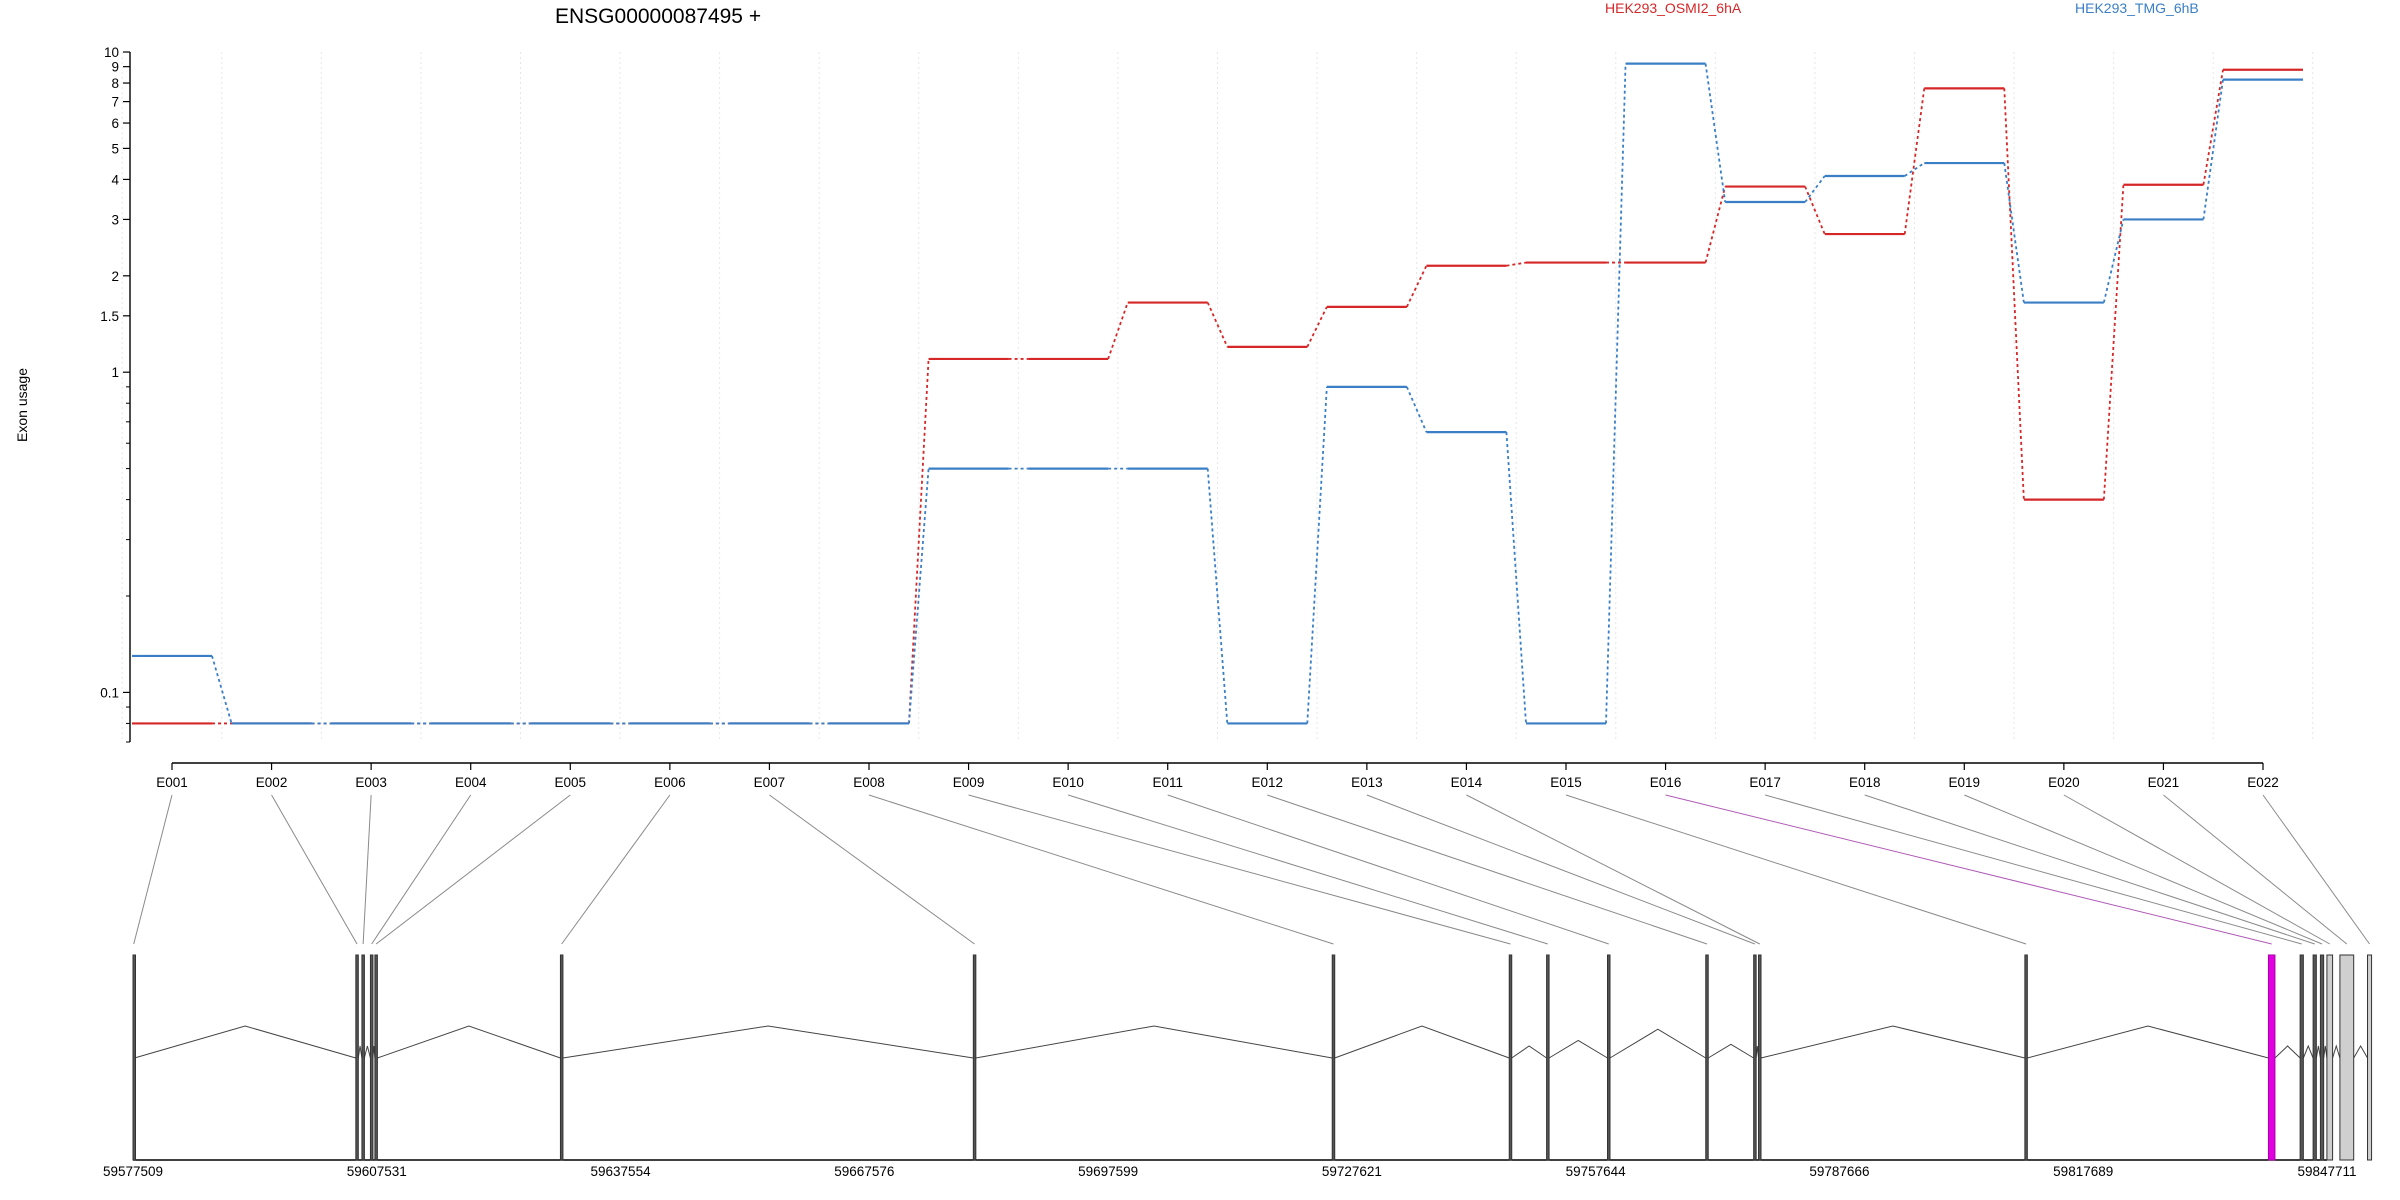 This screenshot has width=2400, height=1200. What do you see at coordinates (571, 782) in the screenshot?
I see `x-tick-label: E005` at bounding box center [571, 782].